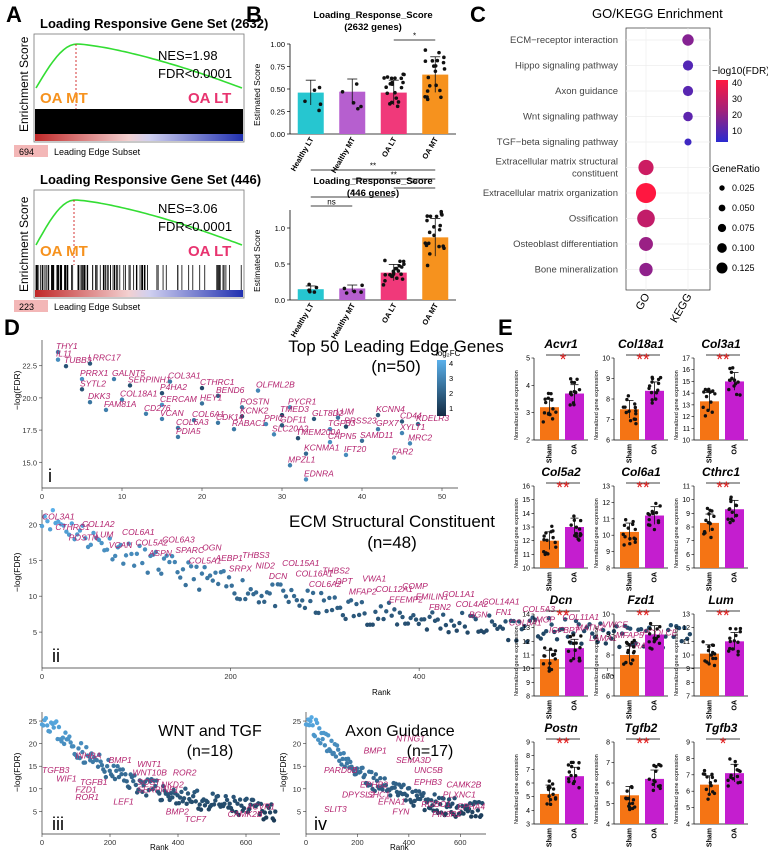  What do you see at coordinates (428, 770) in the screenshot?
I see `gene-label: UNC5B` at bounding box center [428, 770].